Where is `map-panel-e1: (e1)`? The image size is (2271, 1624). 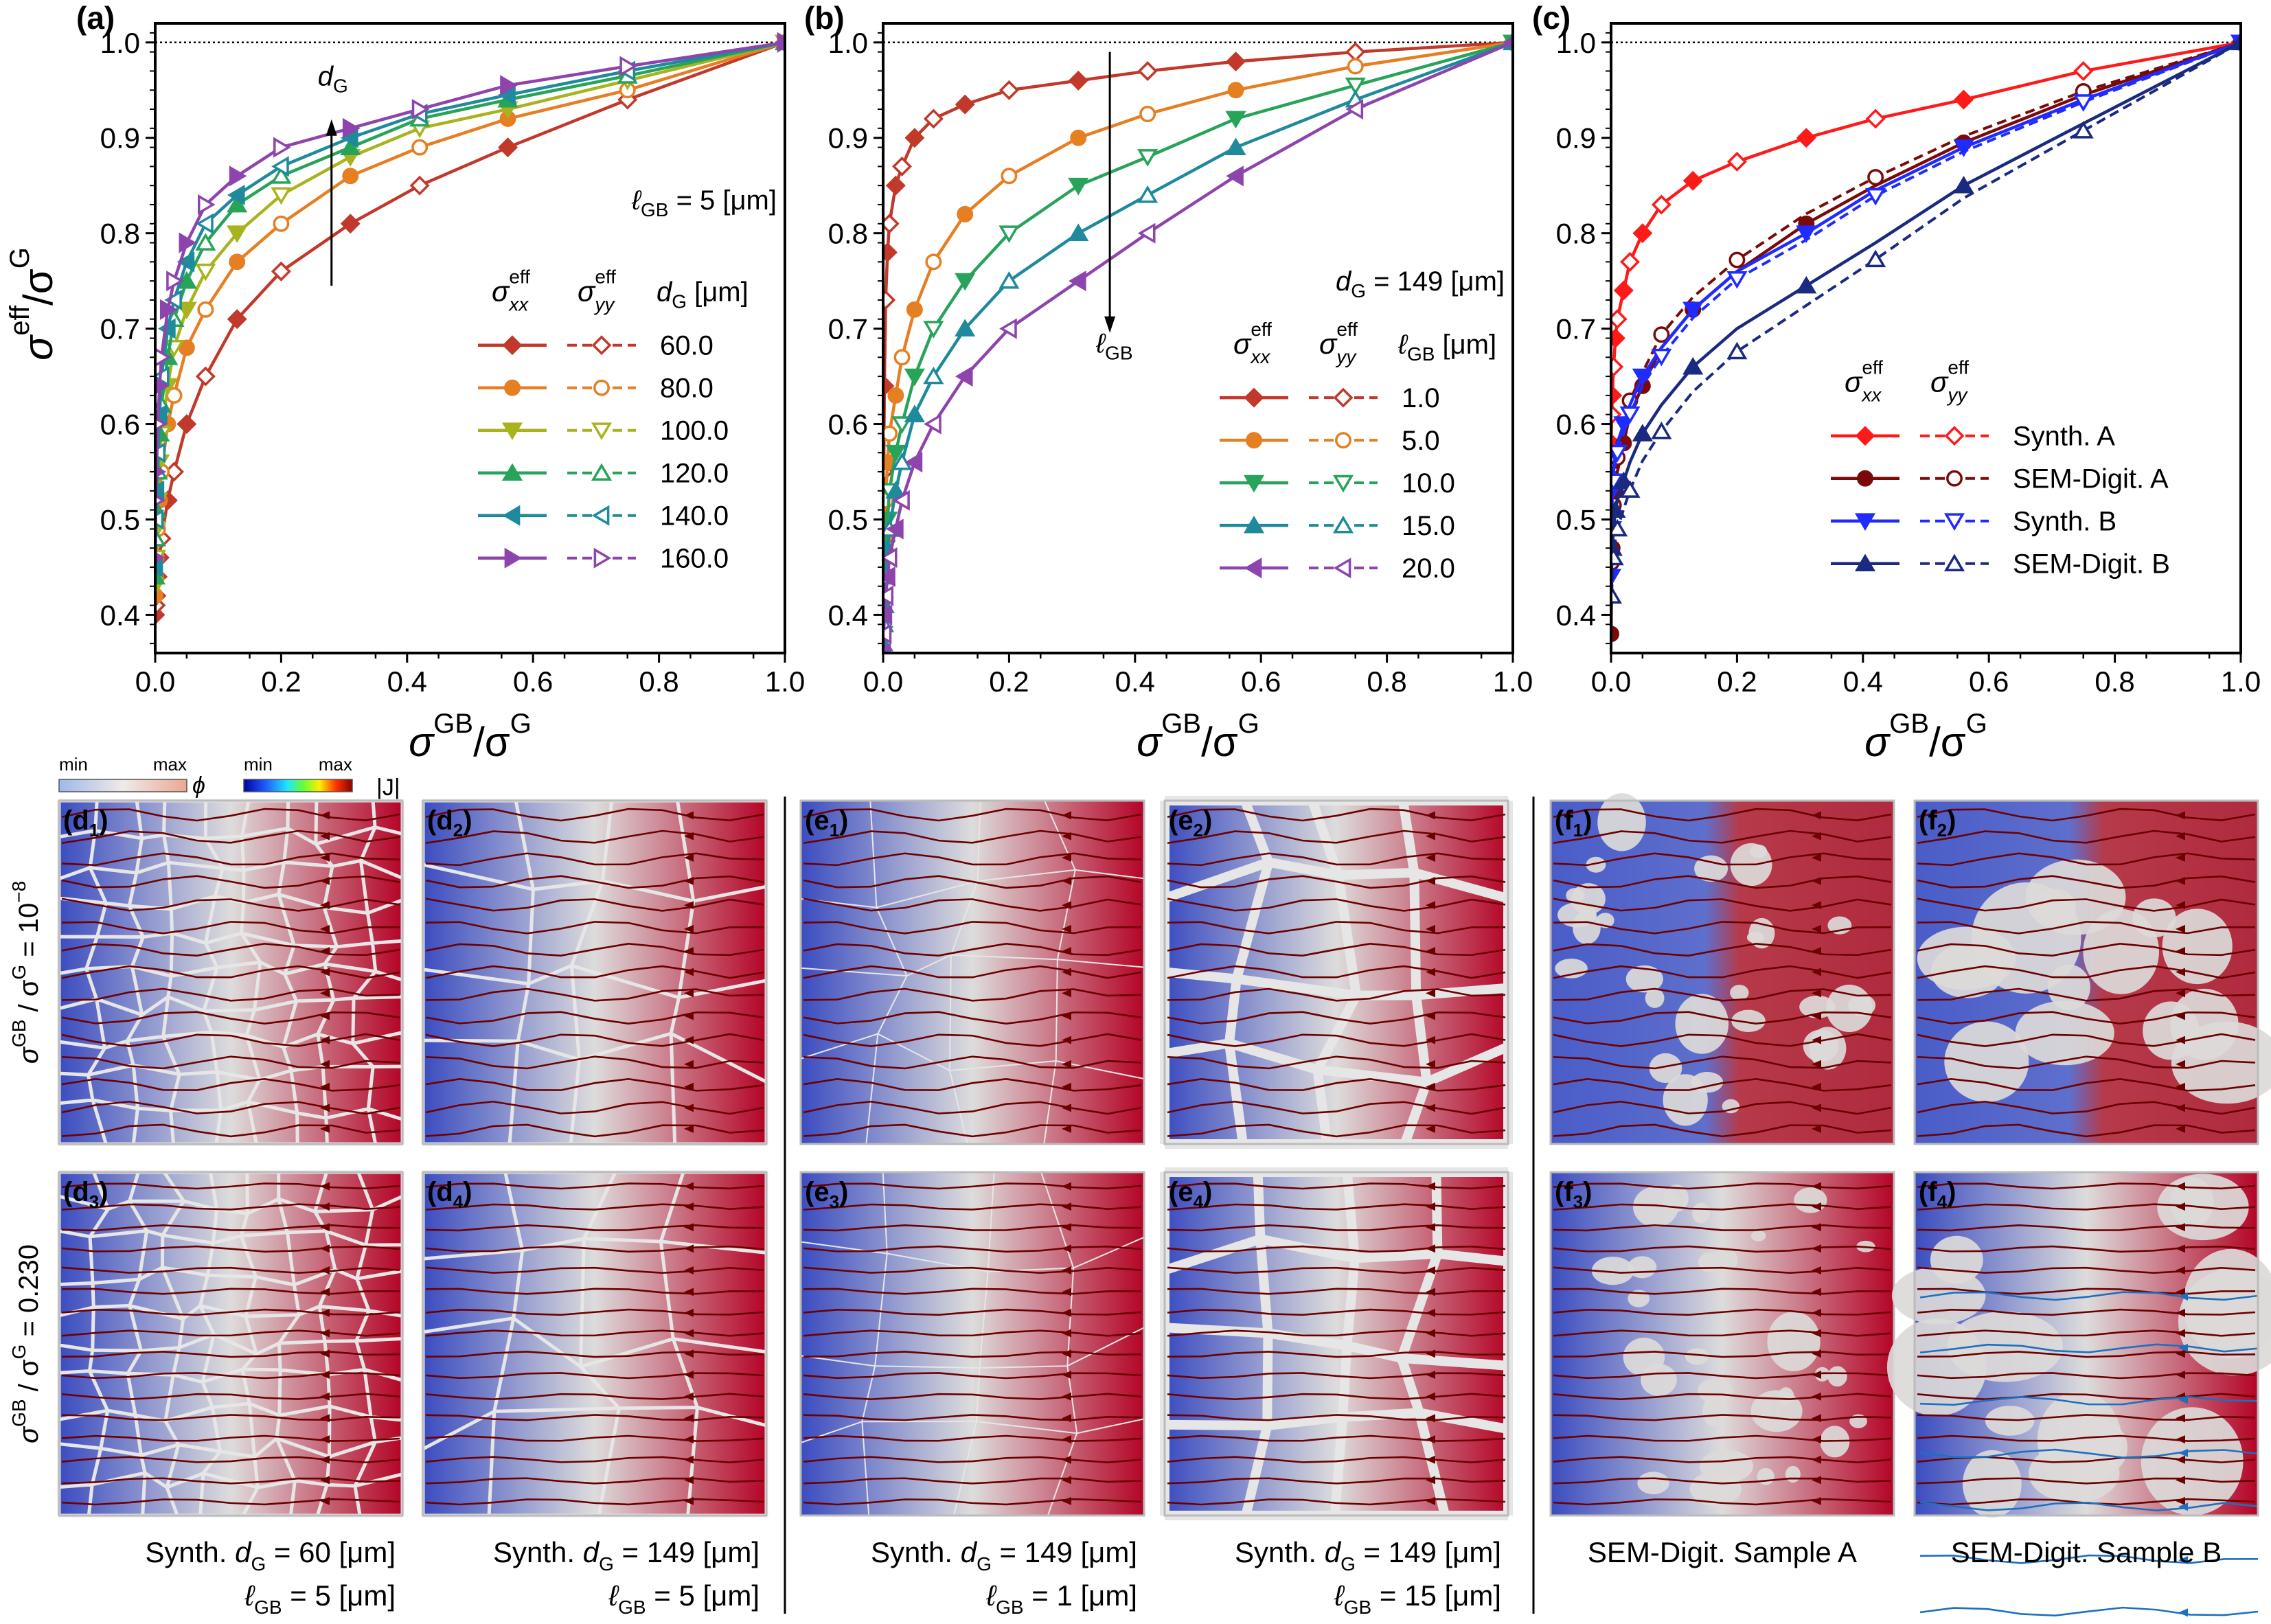 map-panel-e1: (e1) is located at coordinates (972, 972).